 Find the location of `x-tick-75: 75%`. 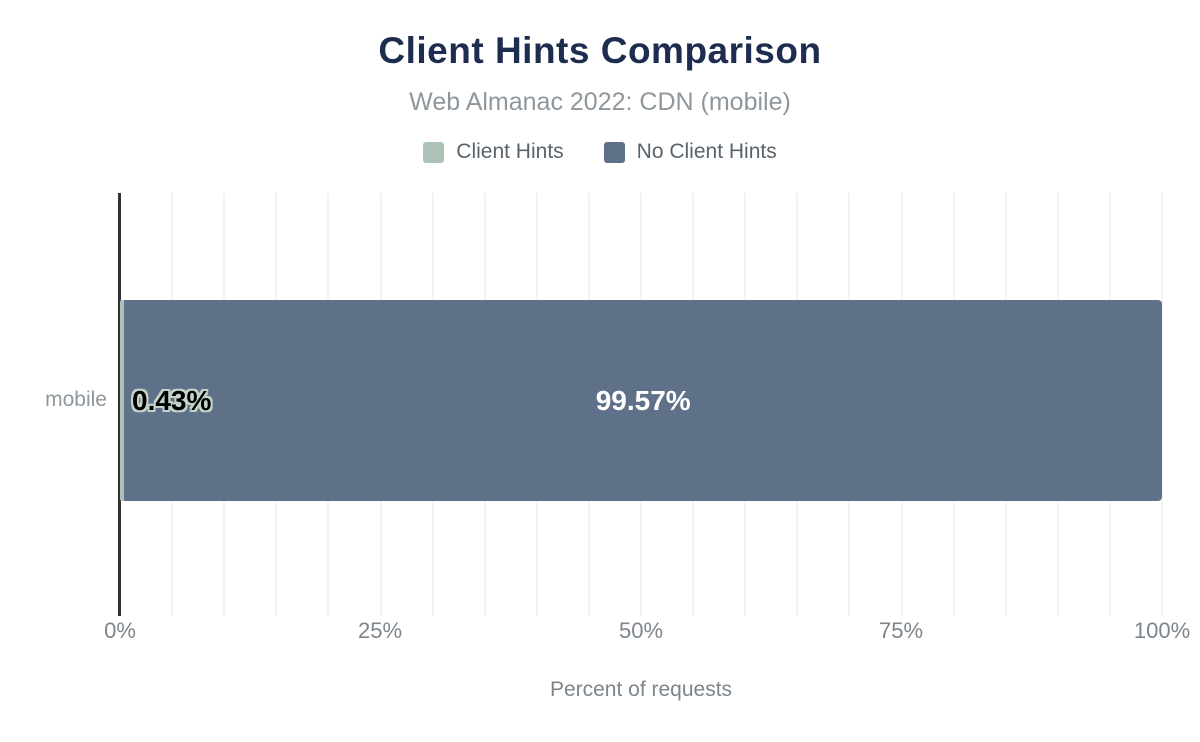

x-tick-75: 75% is located at coordinates (901, 630).